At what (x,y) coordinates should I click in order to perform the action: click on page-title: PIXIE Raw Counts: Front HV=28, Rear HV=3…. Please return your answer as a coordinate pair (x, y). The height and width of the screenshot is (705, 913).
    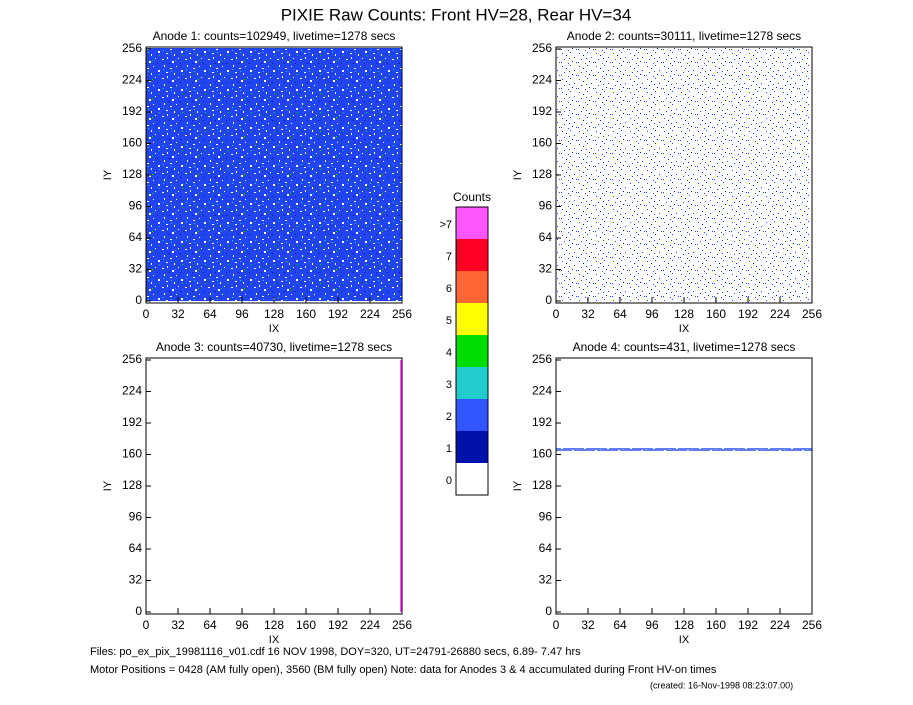
    Looking at the image, I should click on (456, 14).